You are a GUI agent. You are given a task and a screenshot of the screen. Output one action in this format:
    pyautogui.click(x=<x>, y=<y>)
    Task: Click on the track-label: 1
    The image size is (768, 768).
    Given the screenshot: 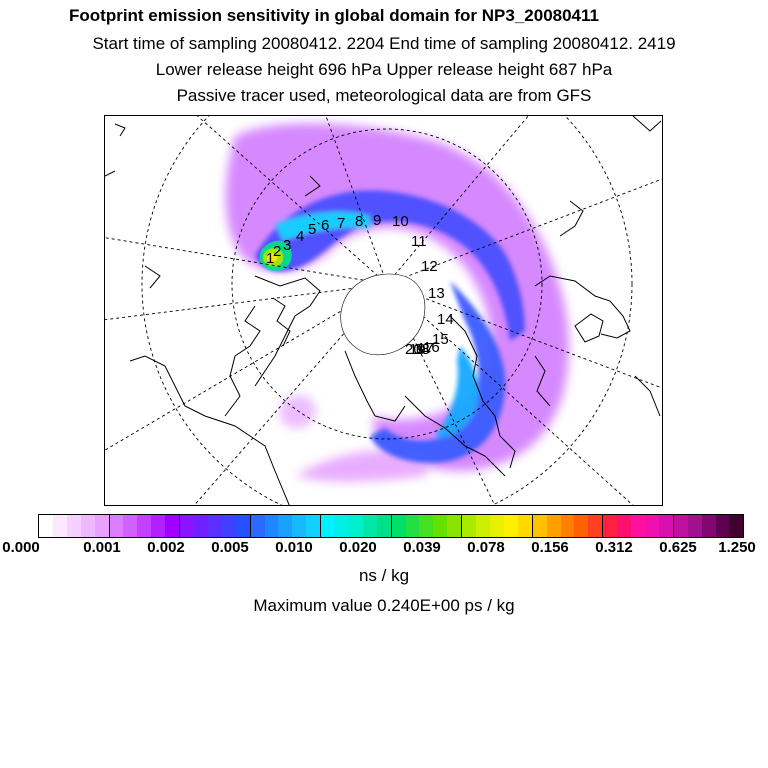 What is the action you would take?
    pyautogui.click(x=270, y=258)
    